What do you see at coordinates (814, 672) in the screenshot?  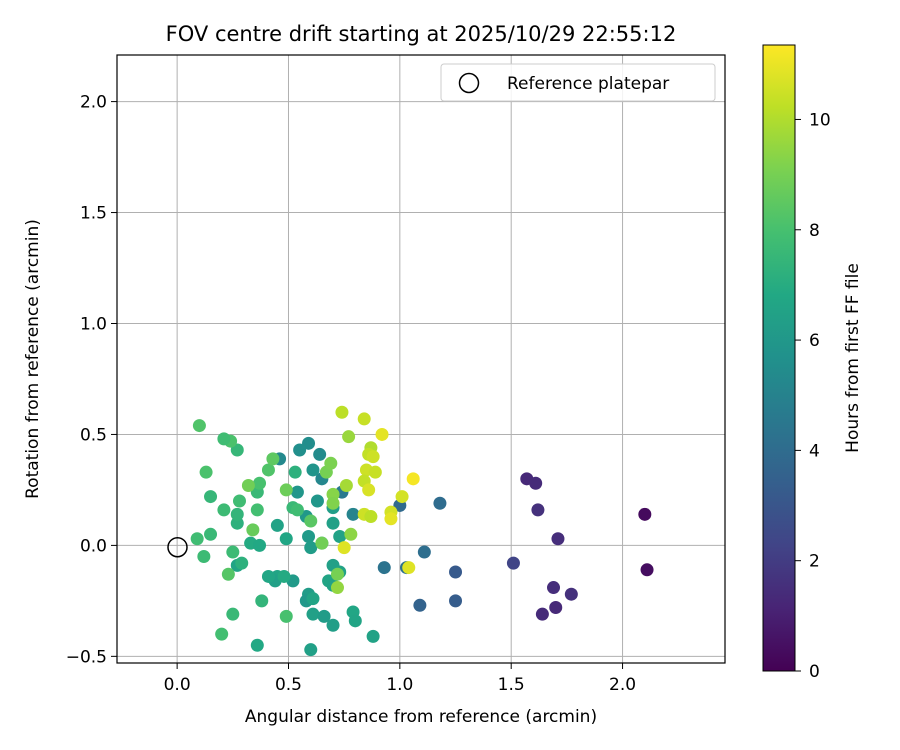 I see `colorbar-tick-label: 0` at bounding box center [814, 672].